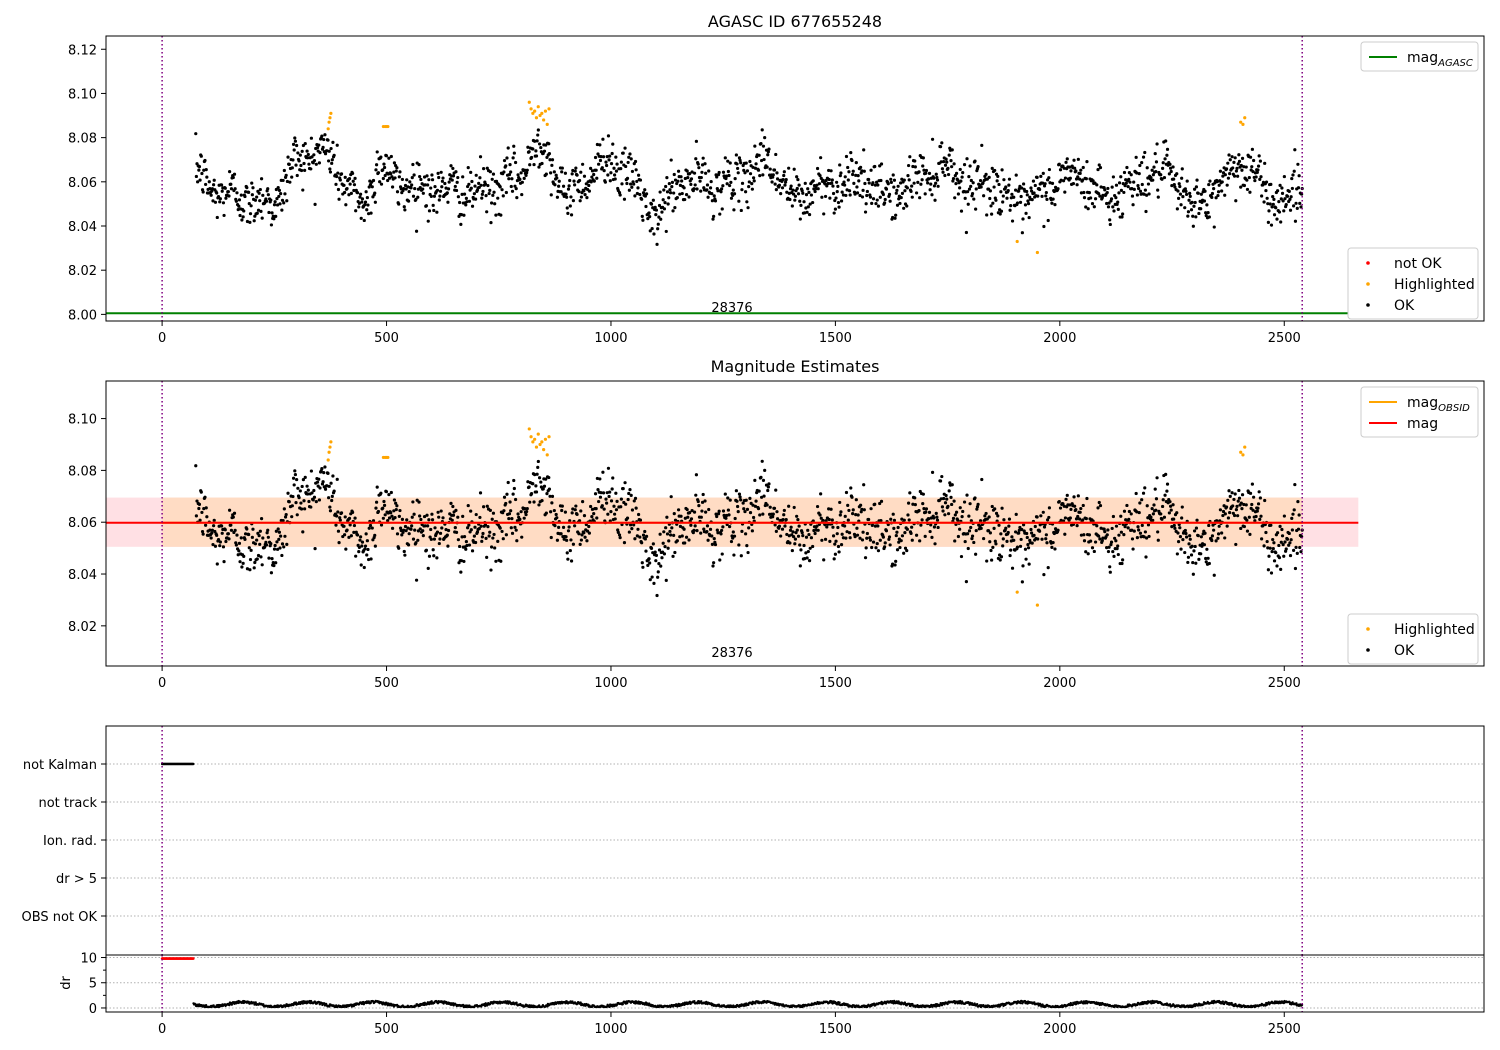 This screenshot has width=1500, height=1050. Describe the element at coordinates (67, 803) in the screenshot. I see `flag-category-label: not track` at that location.